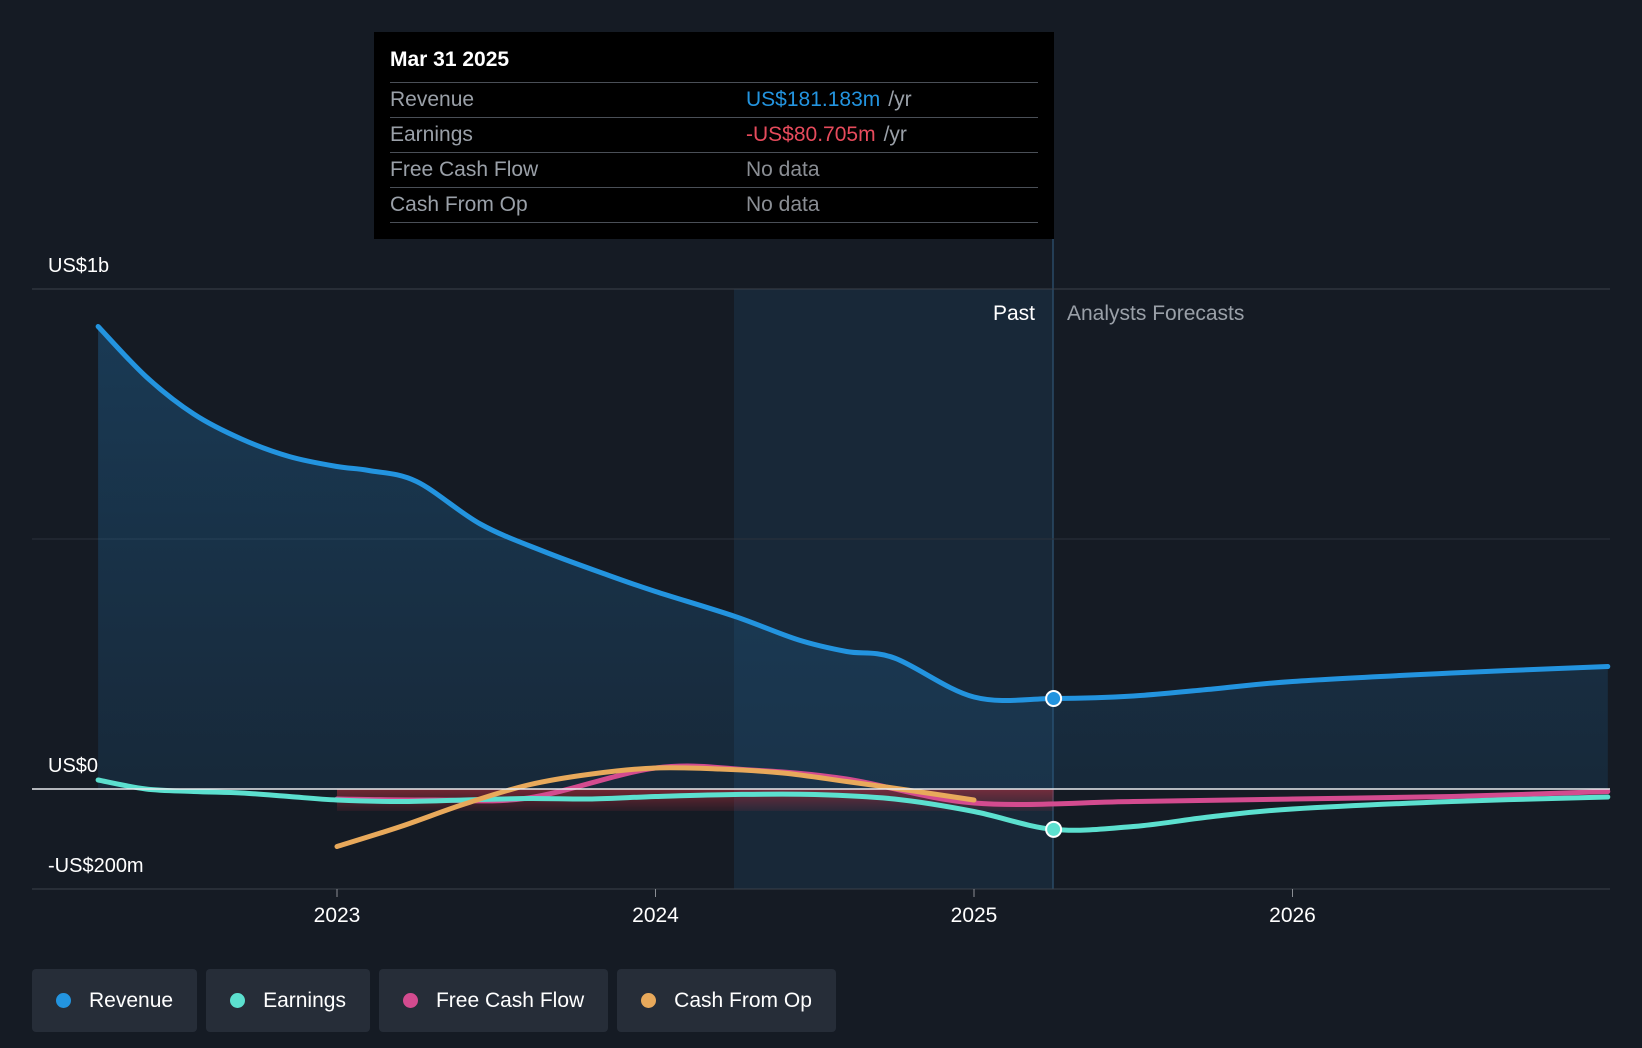 This screenshot has width=1642, height=1048. I want to click on legend-item-revenue: Revenue, so click(115, 1000).